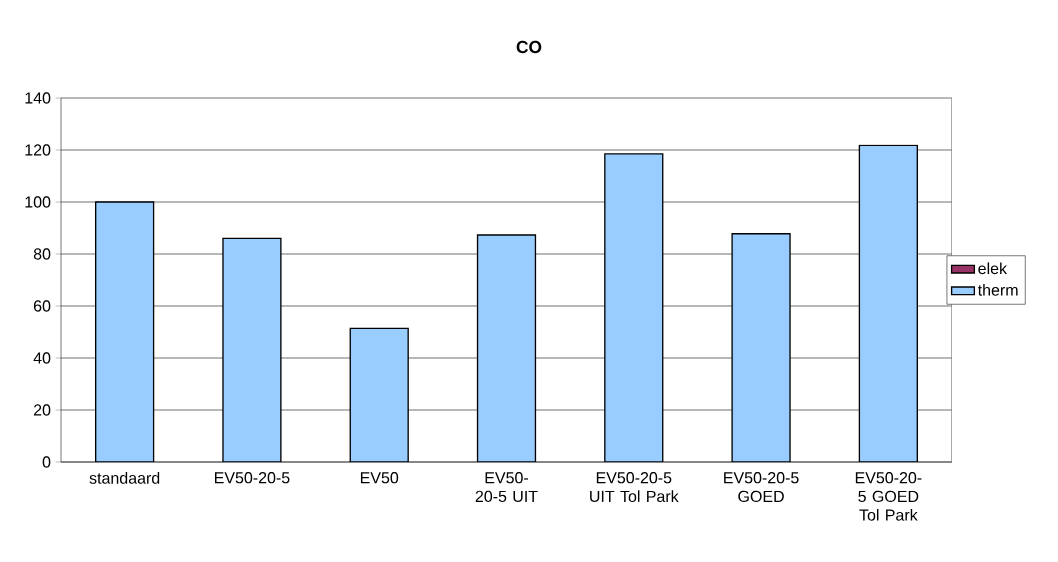 This screenshot has height=562, width=1058. I want to click on x-tick-label: standaard, so click(124, 478).